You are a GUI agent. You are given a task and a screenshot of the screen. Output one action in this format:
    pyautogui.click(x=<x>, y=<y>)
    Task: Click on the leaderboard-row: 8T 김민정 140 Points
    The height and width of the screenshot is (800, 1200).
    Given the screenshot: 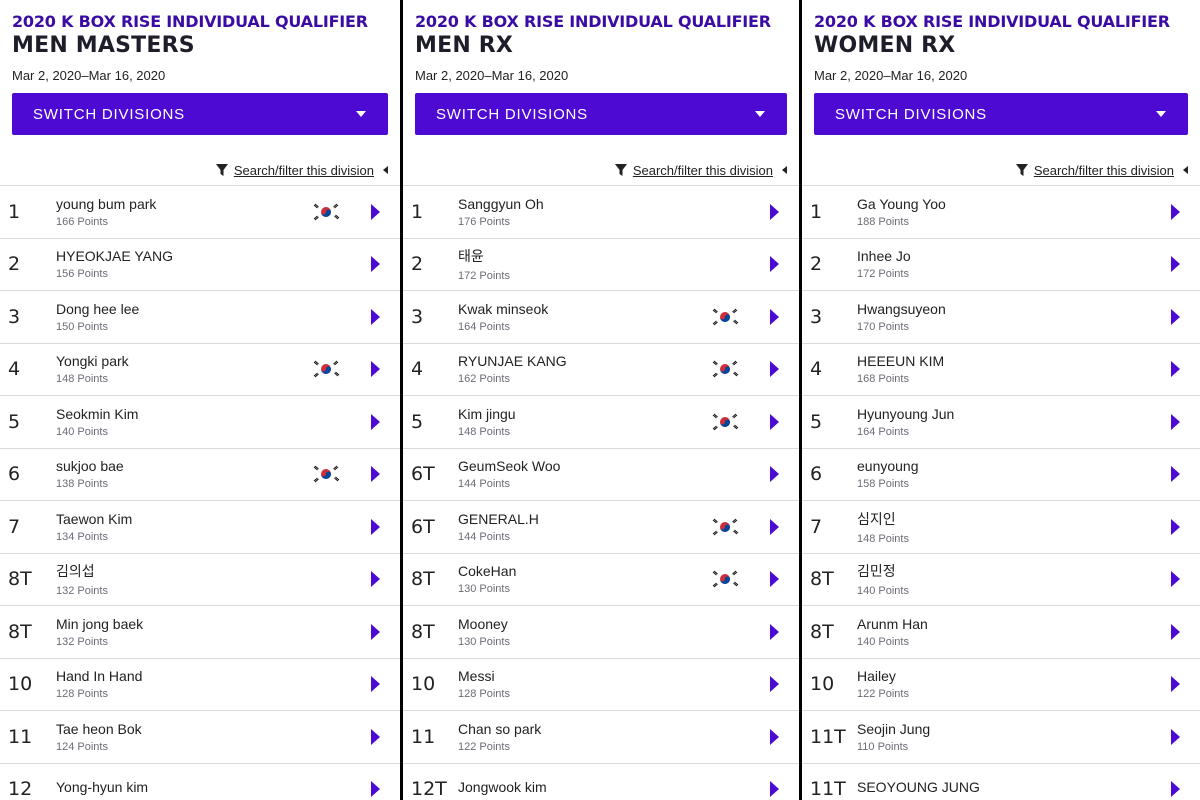 What is the action you would take?
    pyautogui.click(x=1001, y=579)
    